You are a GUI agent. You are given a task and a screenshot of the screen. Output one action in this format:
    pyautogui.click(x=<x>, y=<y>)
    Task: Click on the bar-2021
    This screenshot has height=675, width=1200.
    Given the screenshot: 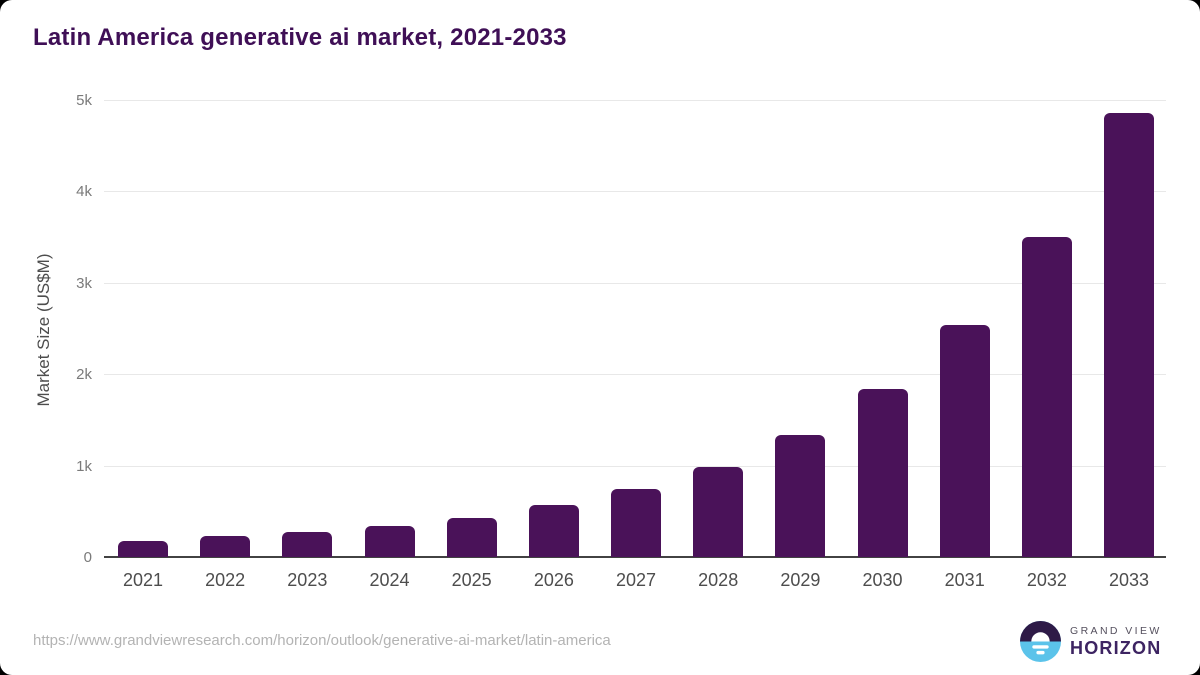 What is the action you would take?
    pyautogui.click(x=143, y=549)
    